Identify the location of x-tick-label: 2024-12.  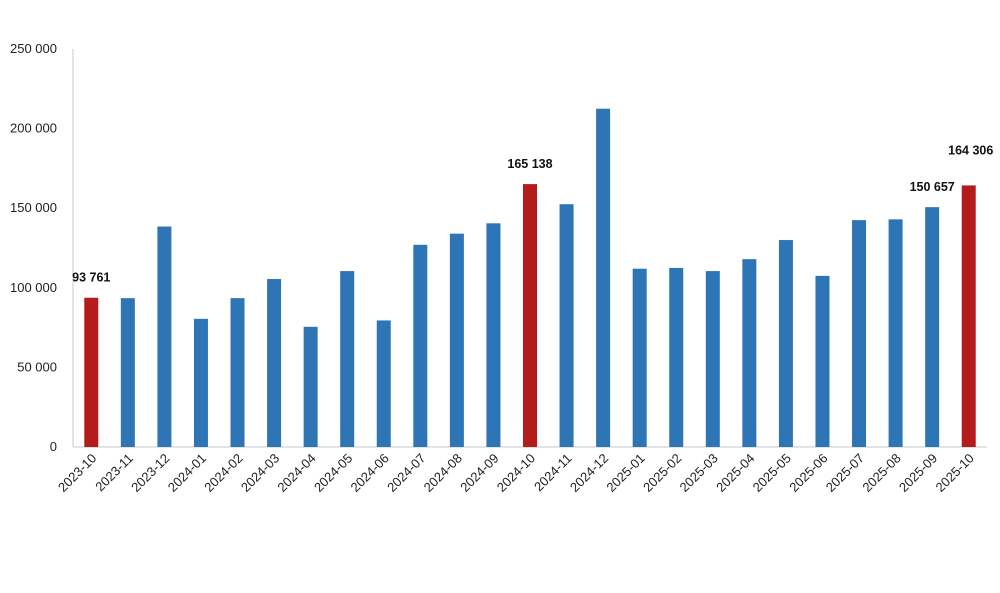
(589, 473).